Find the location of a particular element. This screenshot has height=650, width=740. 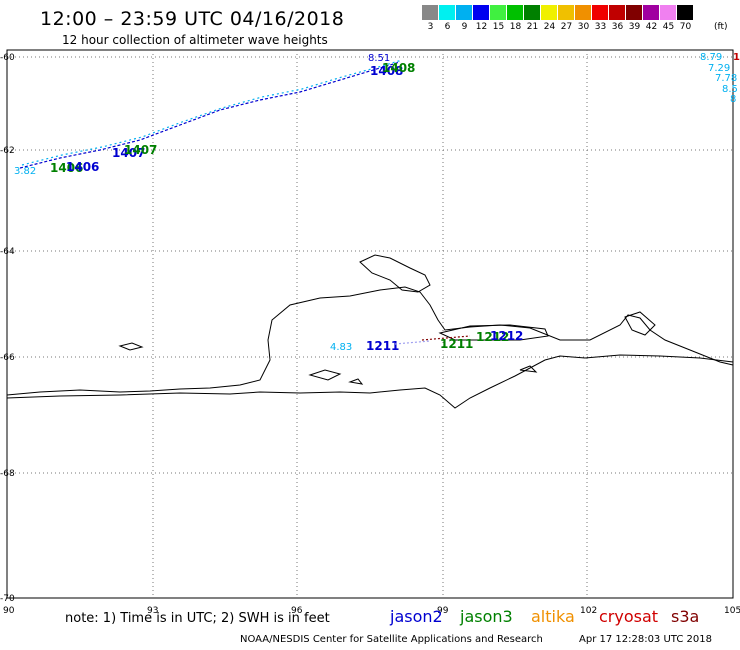

lat-label: -60 is located at coordinates (7, 58).